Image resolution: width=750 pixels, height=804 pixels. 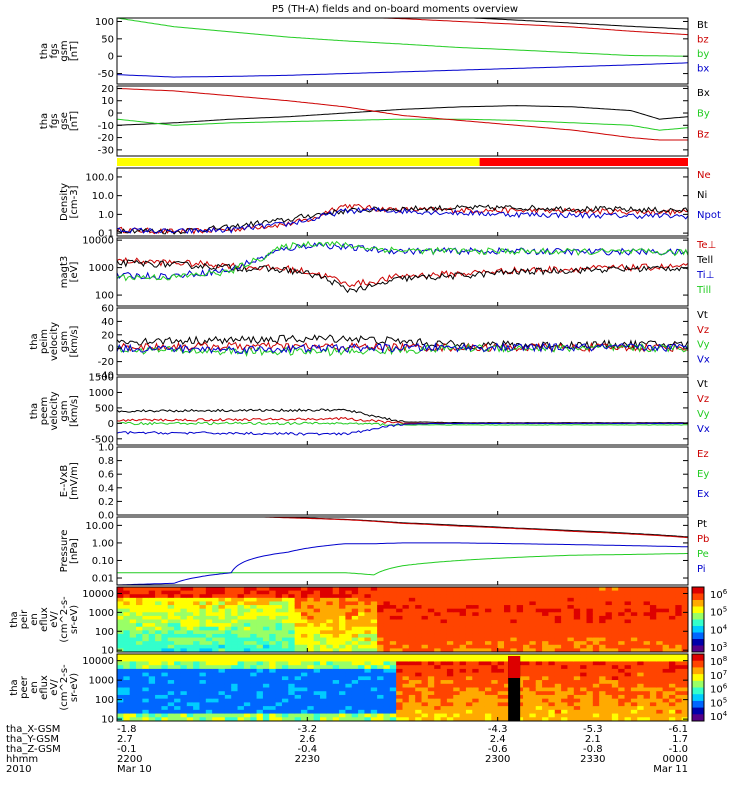 What do you see at coordinates (705, 275) in the screenshot?
I see `temperature-legend-2: Ti⊥` at bounding box center [705, 275].